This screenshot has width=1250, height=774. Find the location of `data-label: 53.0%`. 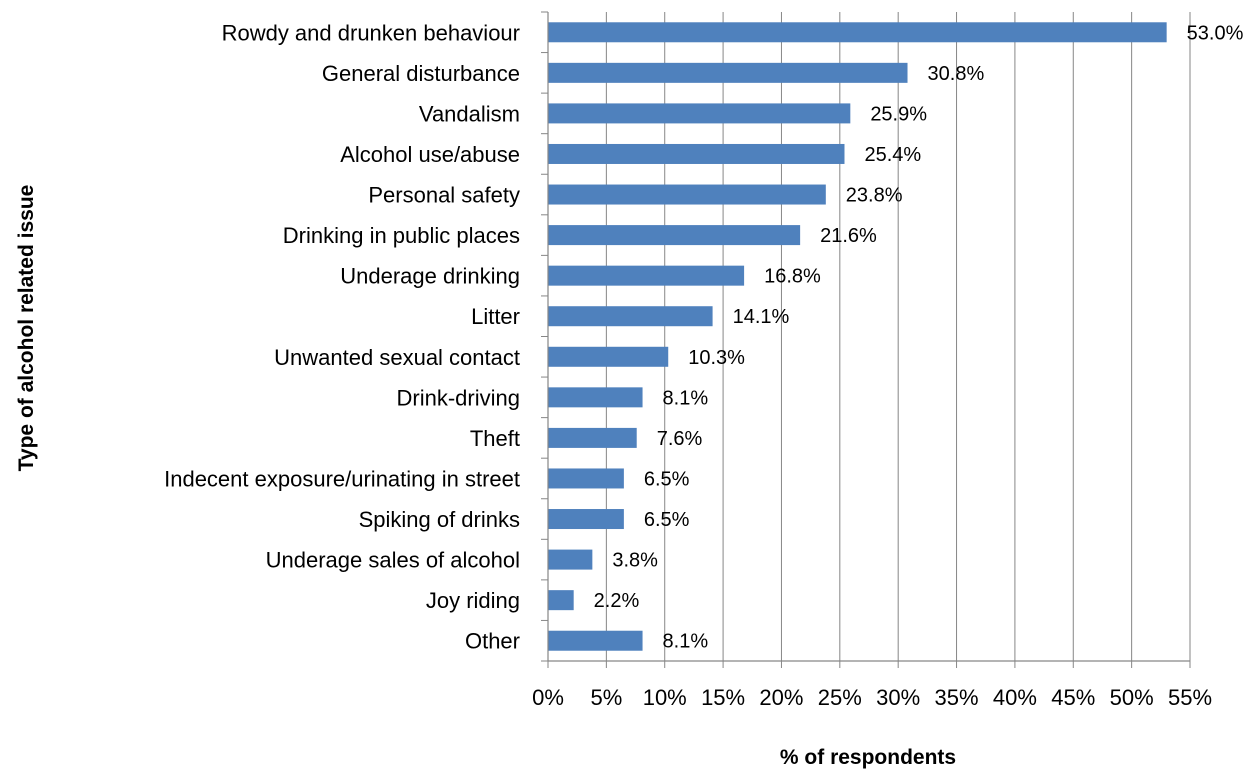

data-label: 53.0% is located at coordinates (1215, 33).